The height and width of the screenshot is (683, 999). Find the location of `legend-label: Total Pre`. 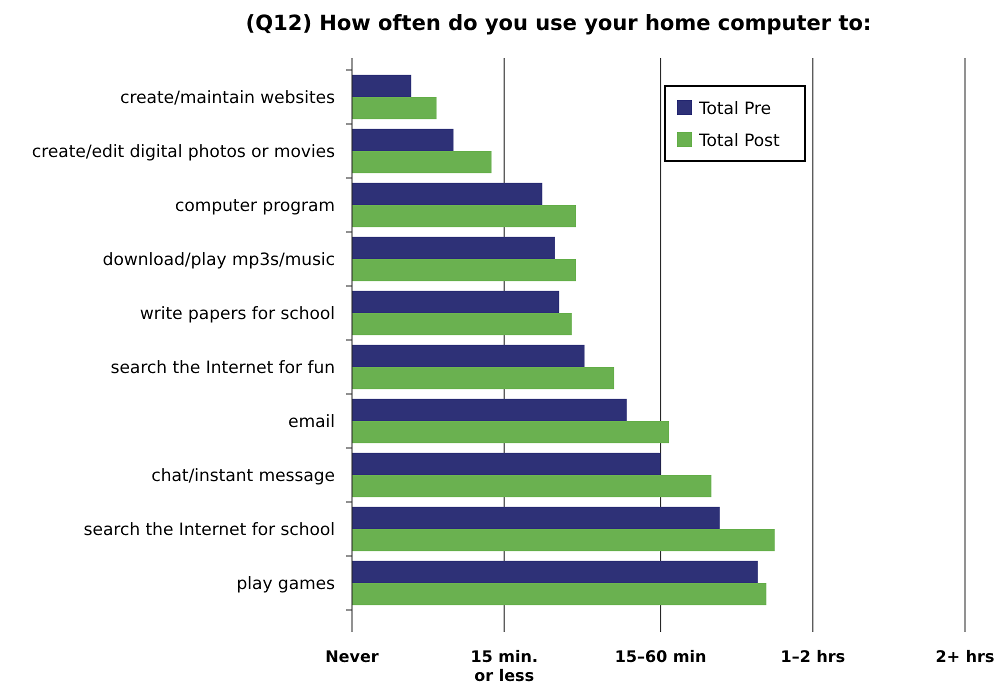

legend-label: Total Pre is located at coordinates (735, 109).